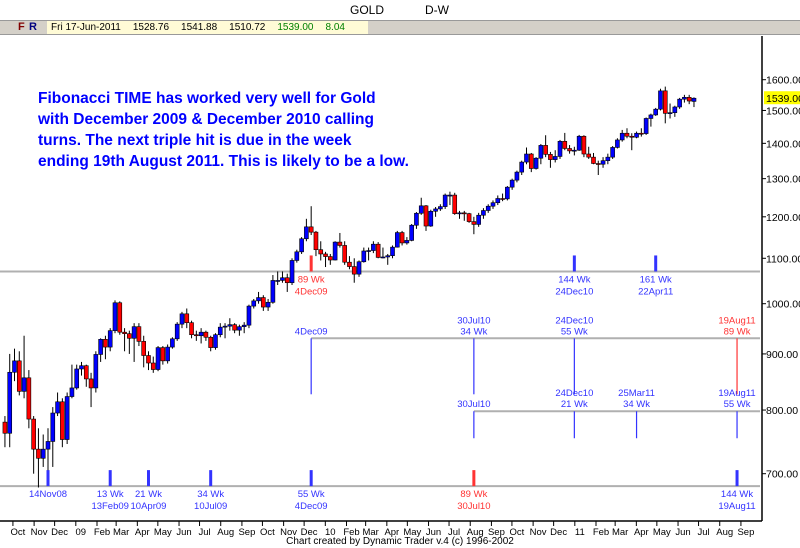 The height and width of the screenshot is (548, 800). What do you see at coordinates (367, 10) in the screenshot?
I see `symbol-title: GOLD` at bounding box center [367, 10].